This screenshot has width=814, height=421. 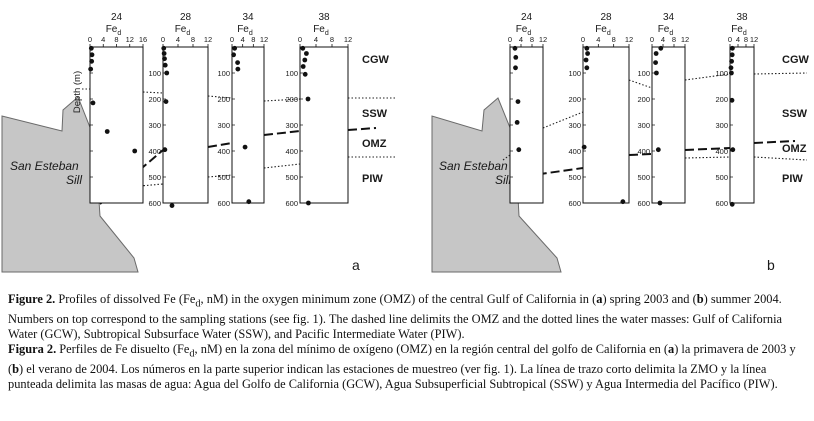 I want to click on station-number: 34, so click(x=669, y=17).